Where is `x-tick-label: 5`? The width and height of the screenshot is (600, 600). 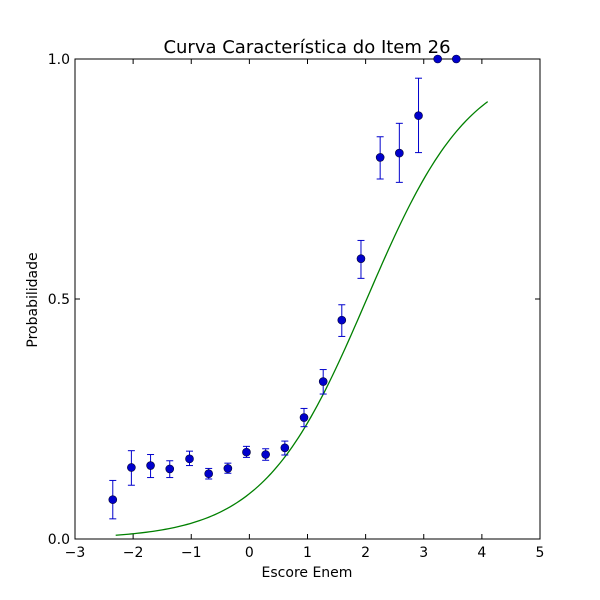 x-tick-label: 5 is located at coordinates (540, 553).